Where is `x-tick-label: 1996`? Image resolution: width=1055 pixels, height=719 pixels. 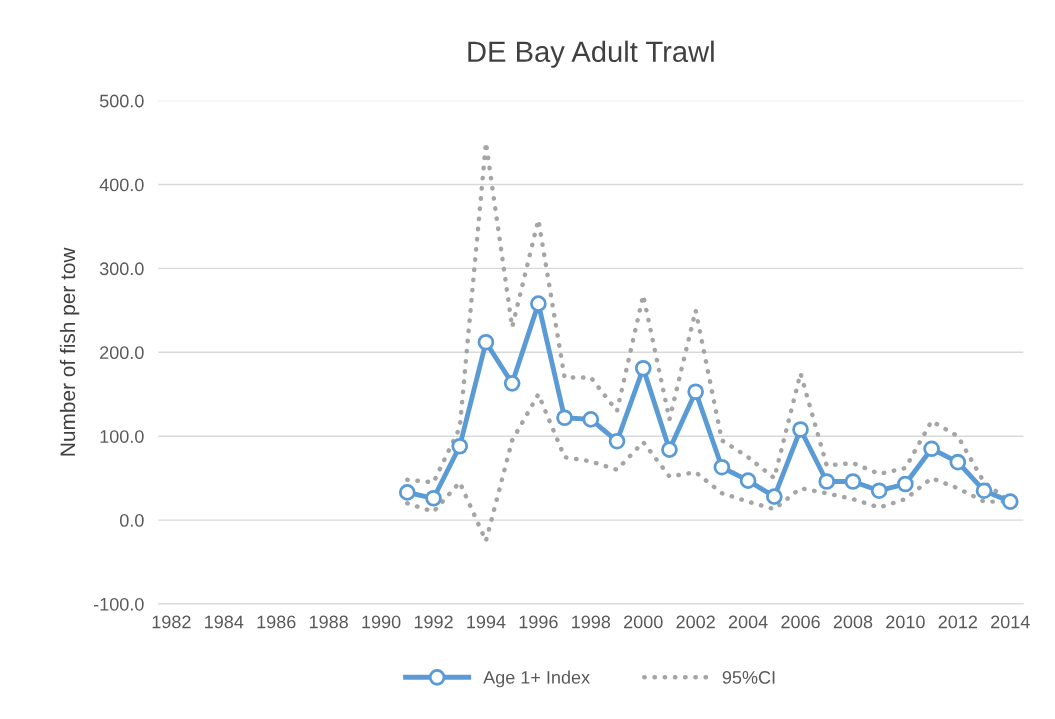 x-tick-label: 1996 is located at coordinates (538, 622).